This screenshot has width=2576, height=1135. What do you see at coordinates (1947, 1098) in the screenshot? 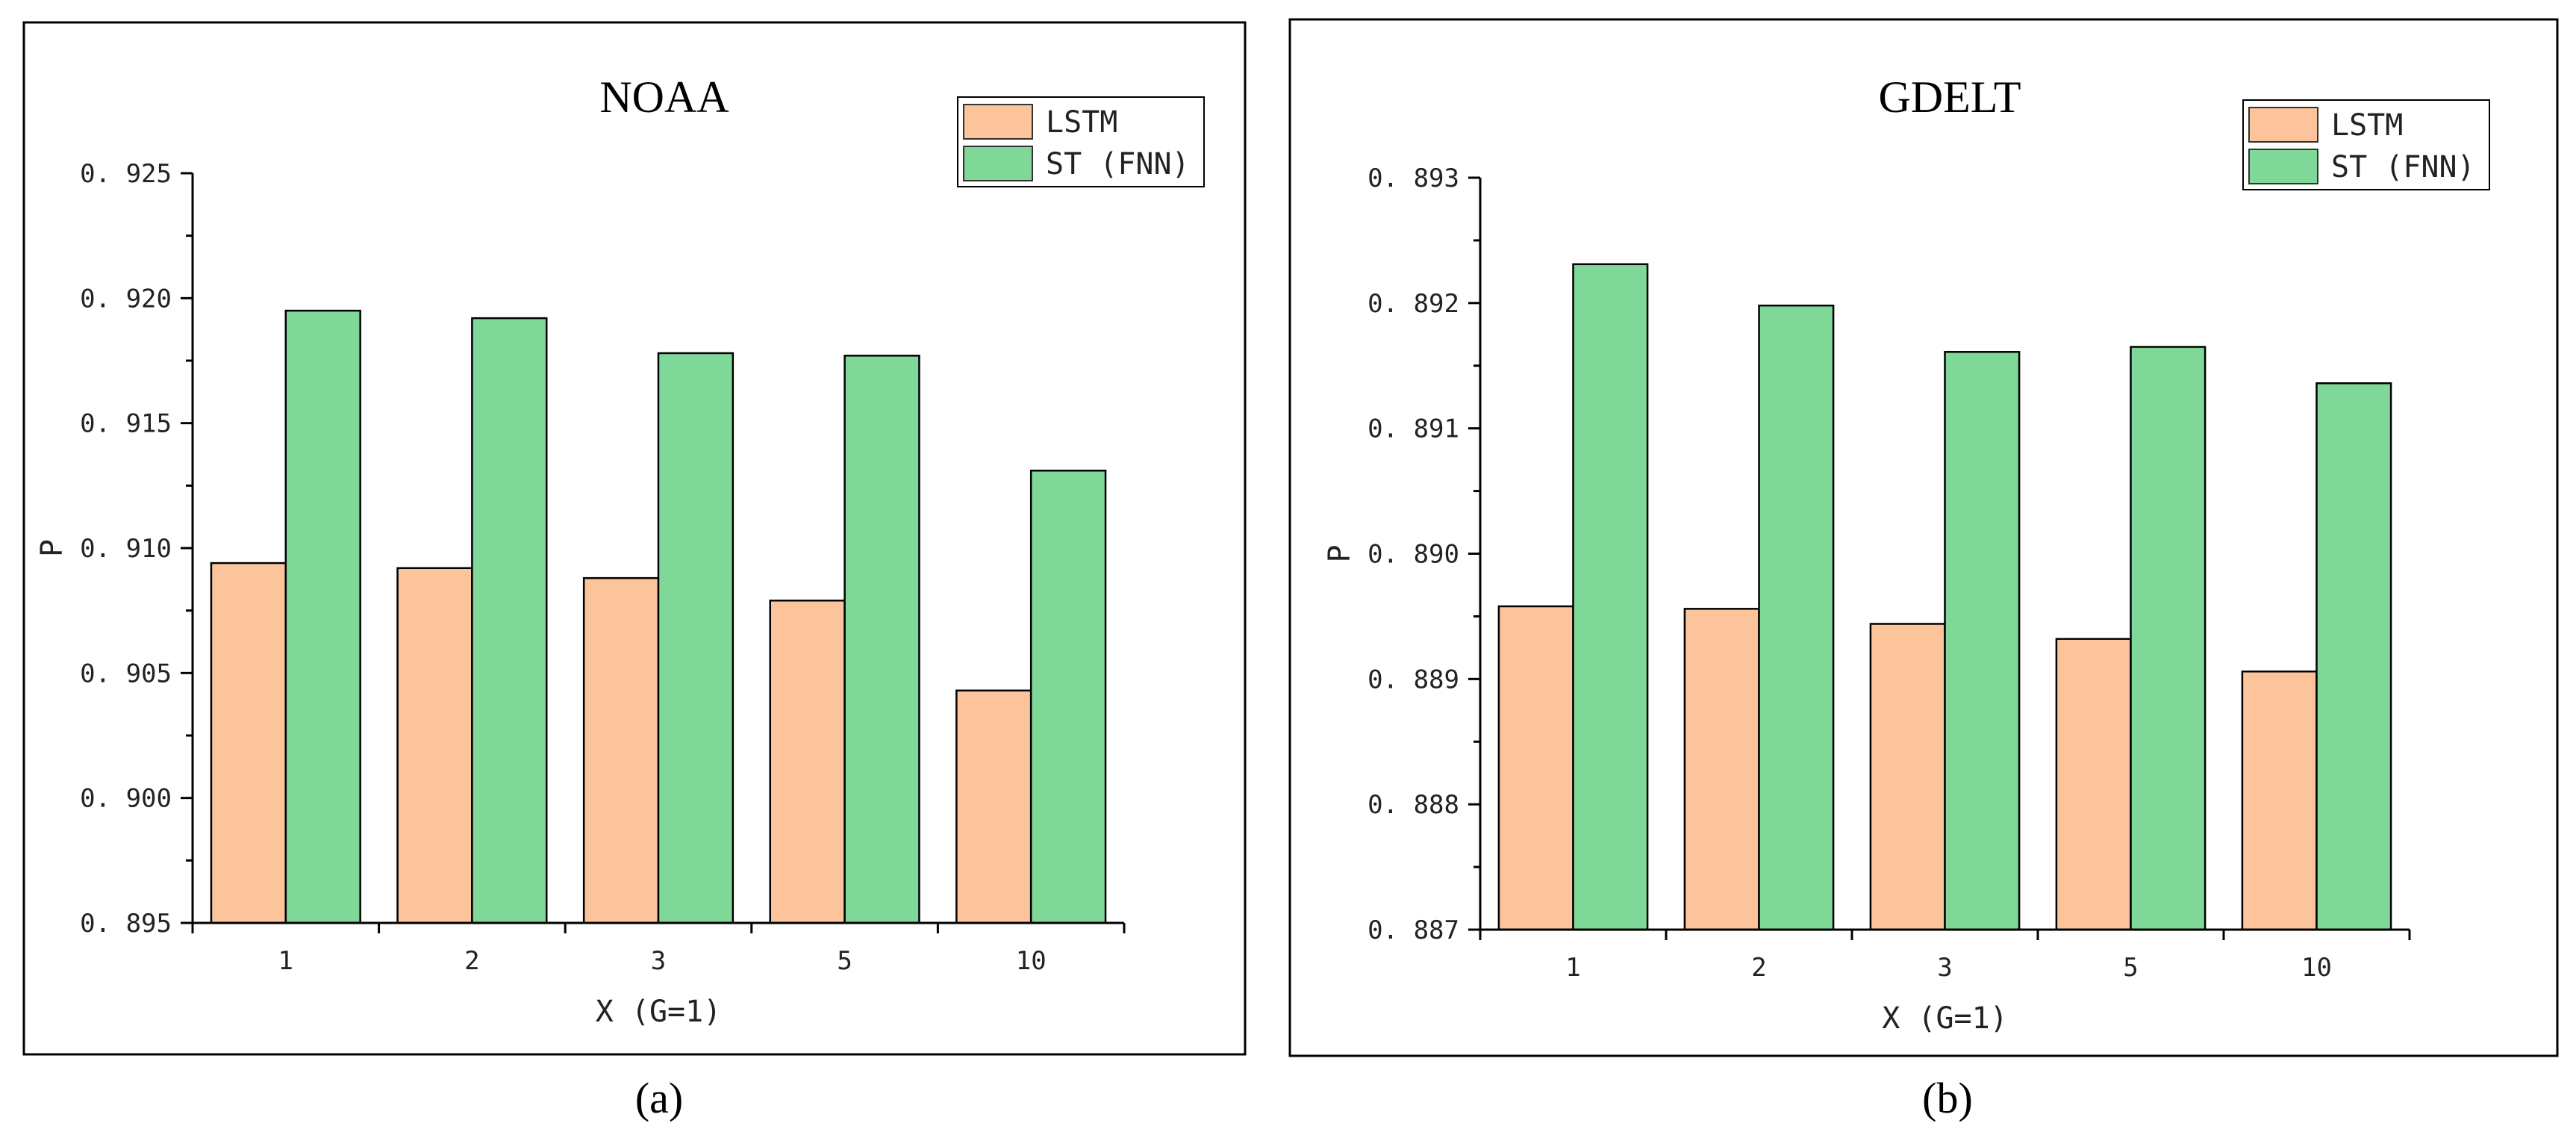
I see `figure-caption: (b)` at bounding box center [1947, 1098].